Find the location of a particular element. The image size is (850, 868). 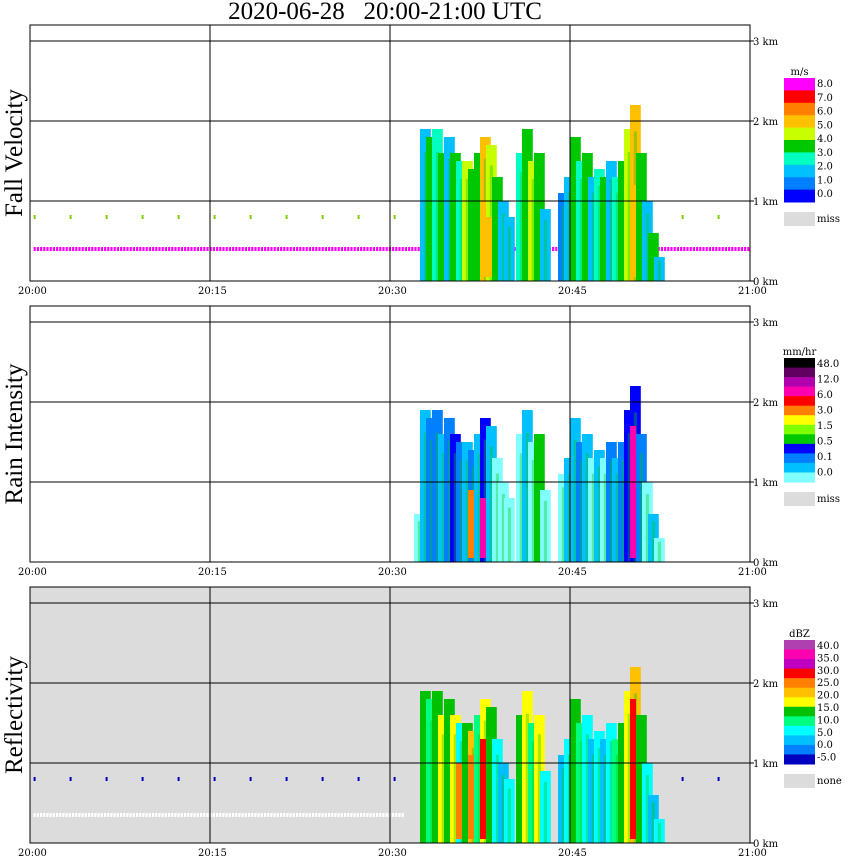

x-tick-label: 20:30 is located at coordinates (392, 291).